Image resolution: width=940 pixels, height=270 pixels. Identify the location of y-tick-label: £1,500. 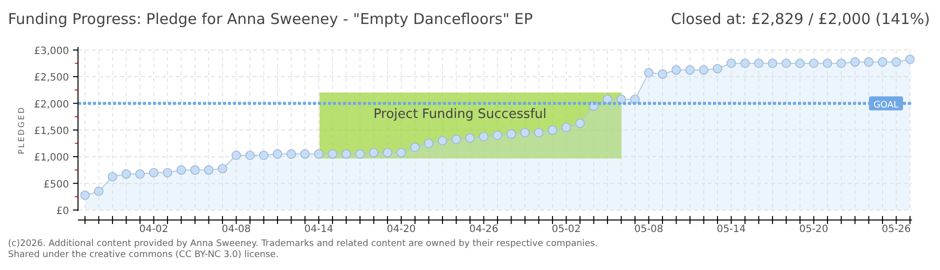
(51, 131).